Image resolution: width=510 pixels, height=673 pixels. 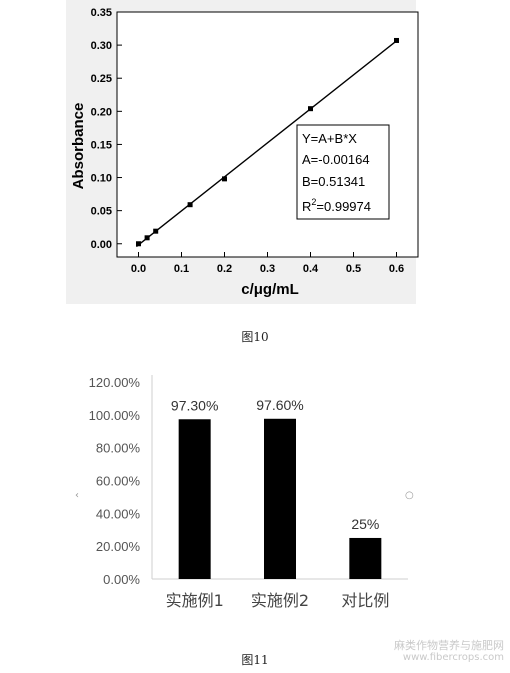 I want to click on figure-10-caption: 图10, so click(x=255, y=337).